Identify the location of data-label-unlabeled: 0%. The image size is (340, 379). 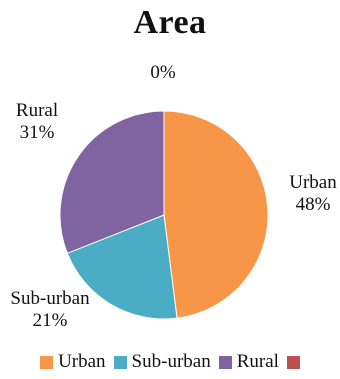
(163, 72).